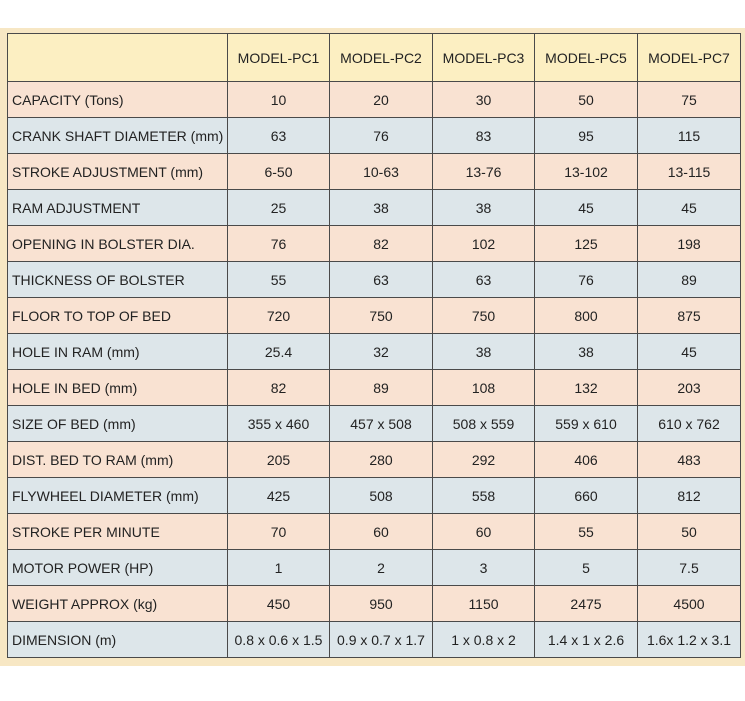 The image size is (745, 701). What do you see at coordinates (278, 99) in the screenshot?
I see `cell-value: 10` at bounding box center [278, 99].